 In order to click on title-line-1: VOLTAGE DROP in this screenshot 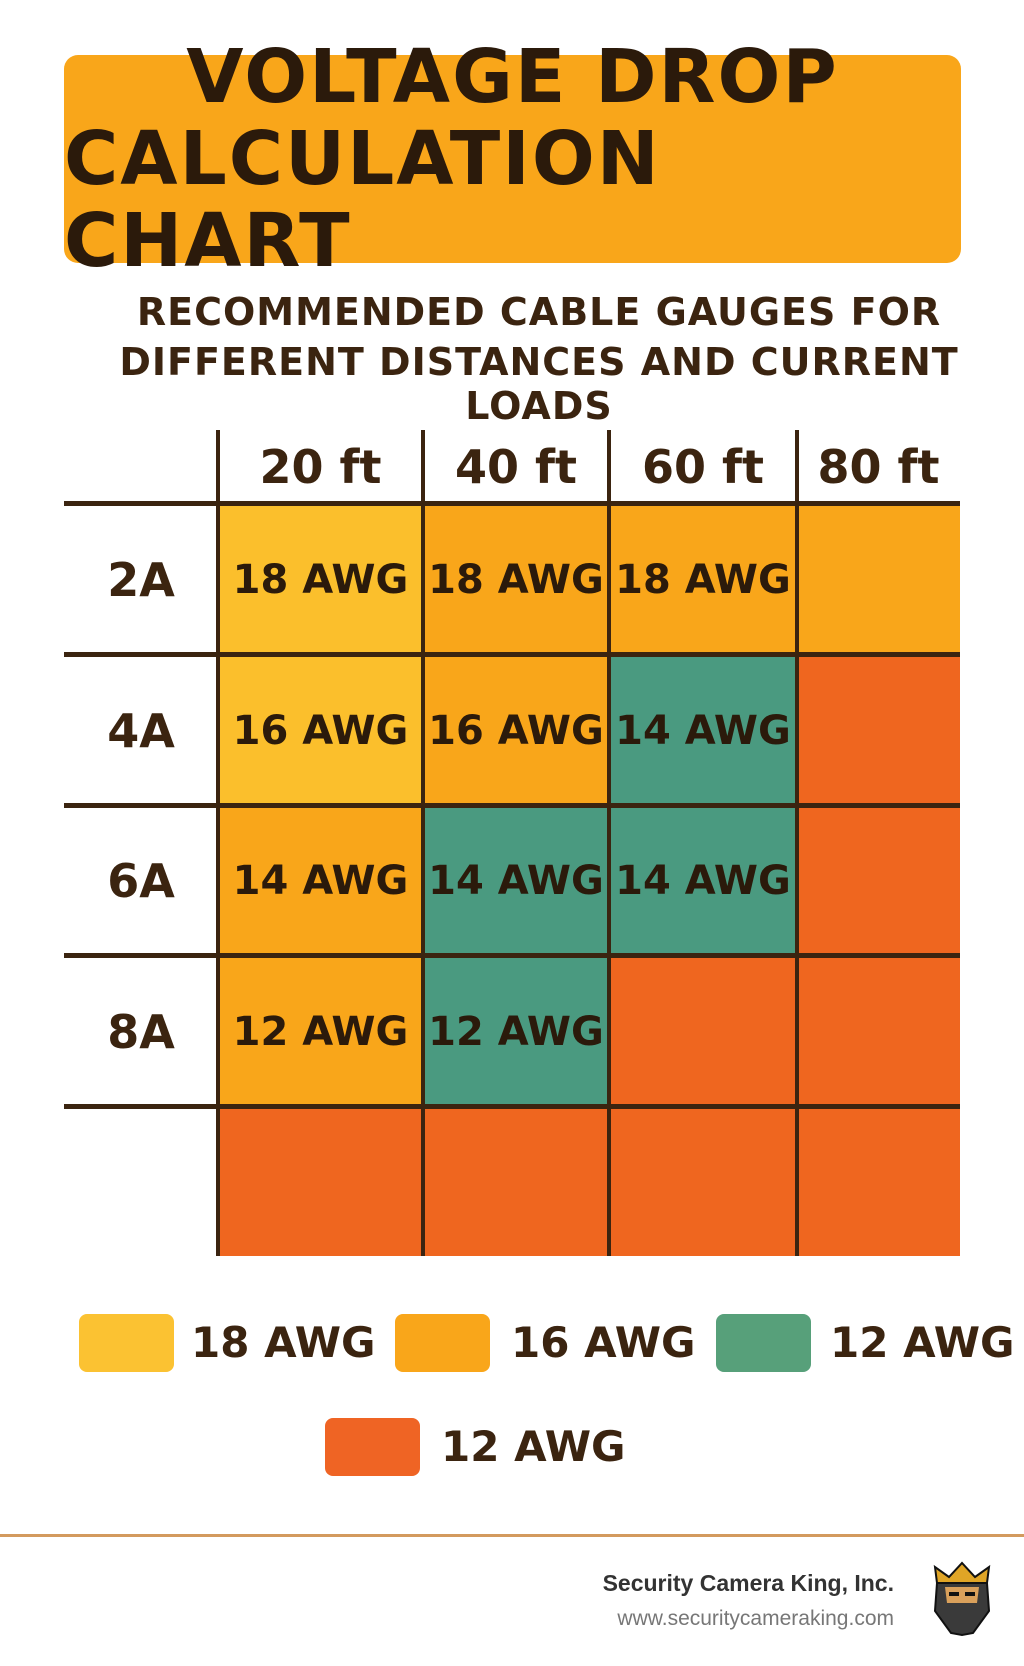, I will do `click(512, 77)`.